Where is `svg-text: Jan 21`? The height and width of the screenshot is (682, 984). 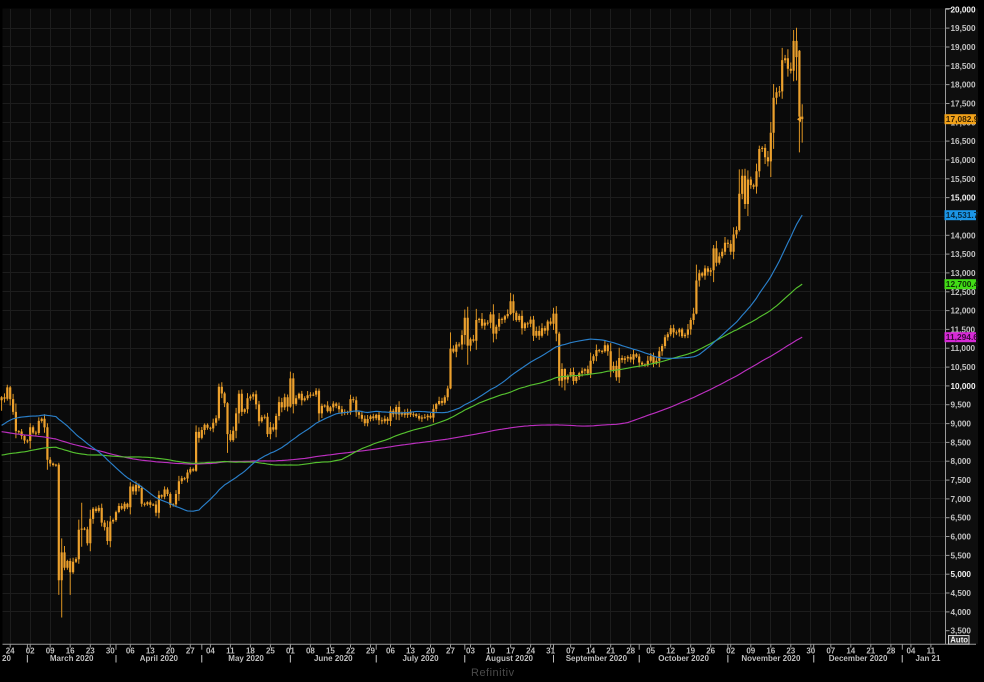 svg-text: Jan 21 is located at coordinates (928, 658).